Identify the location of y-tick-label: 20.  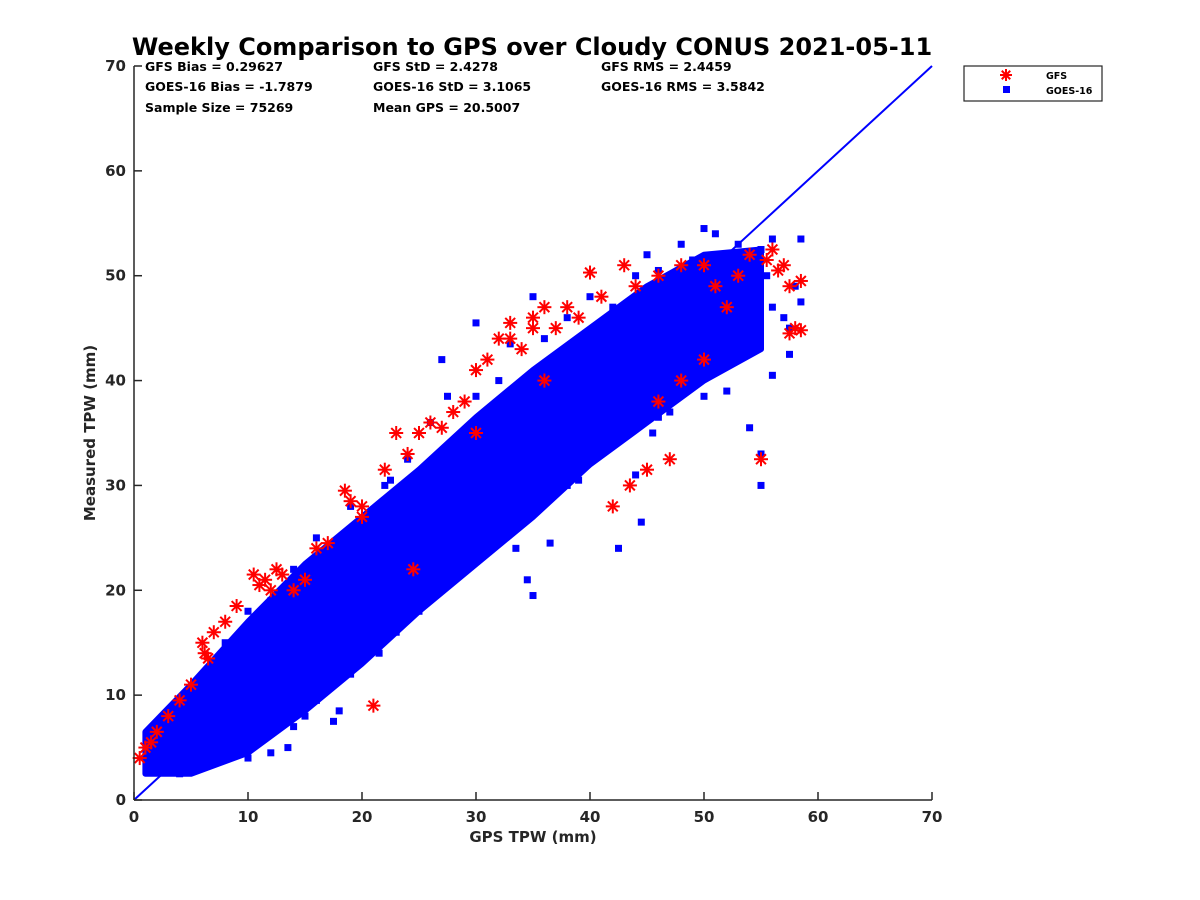
(115, 590).